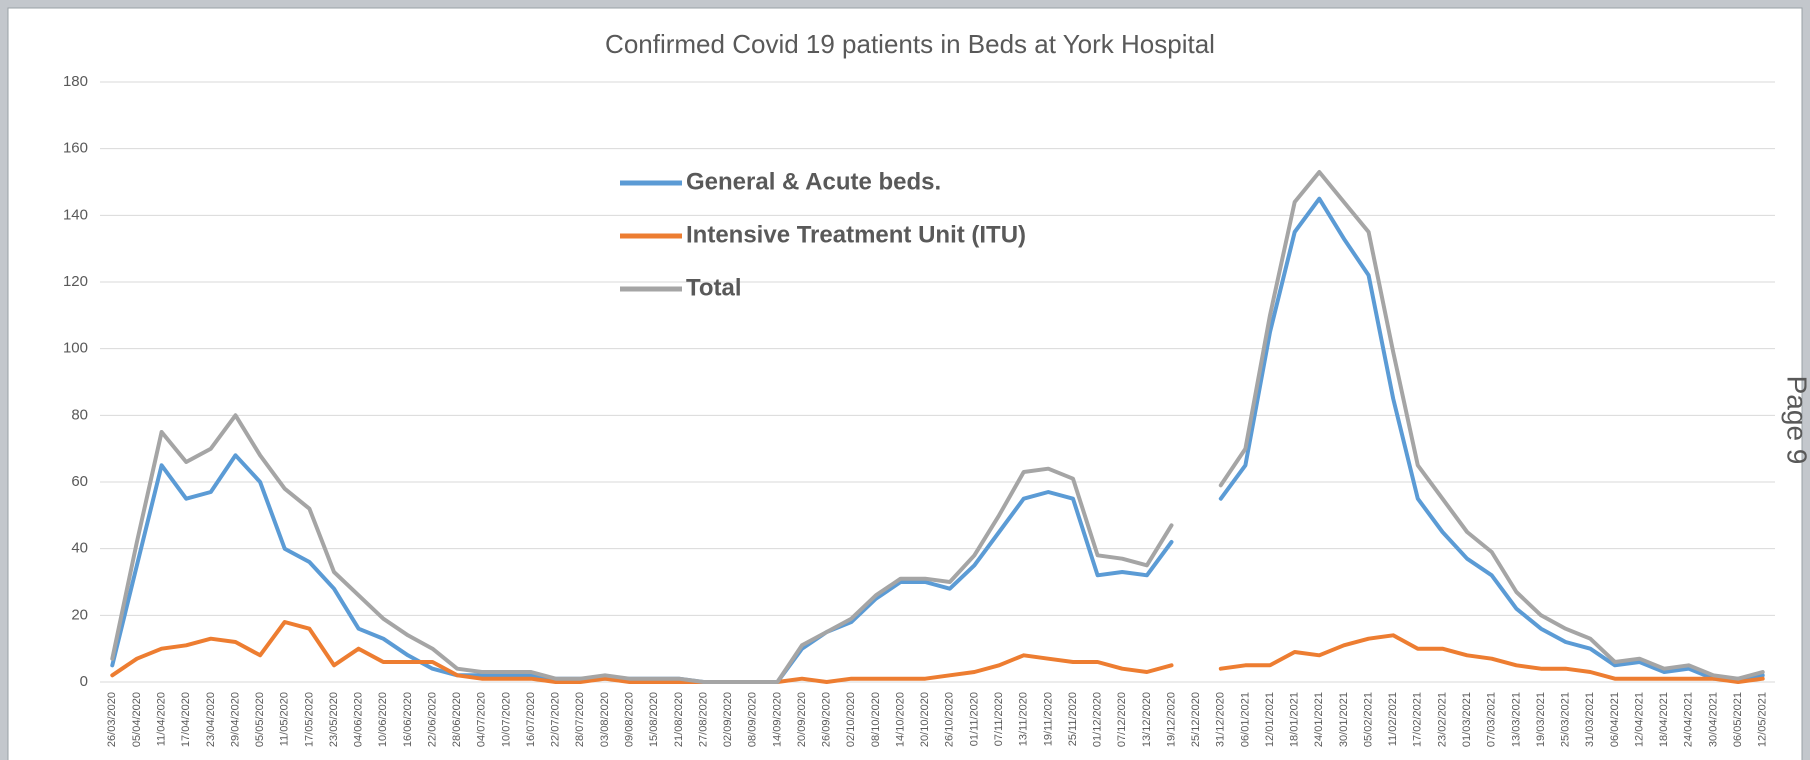 Image resolution: width=1810 pixels, height=760 pixels. I want to click on x-tick-label: 10/07/2020, so click(506, 719).